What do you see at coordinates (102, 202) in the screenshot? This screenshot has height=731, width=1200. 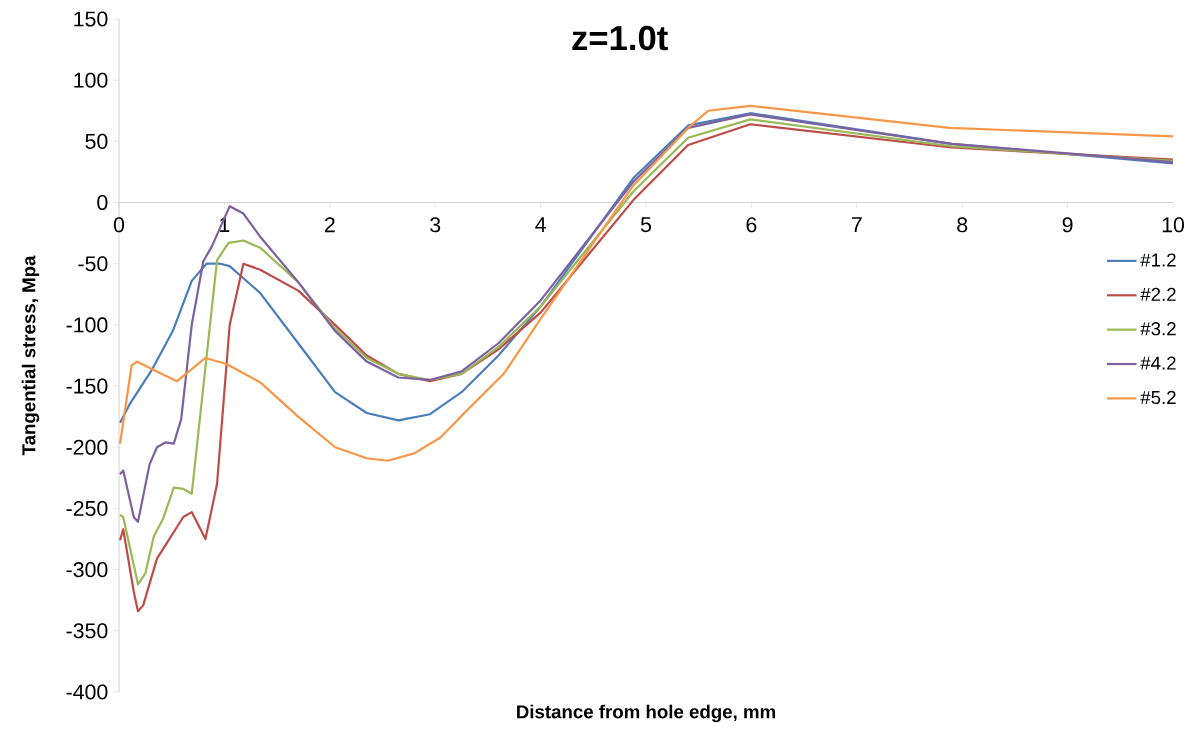 I see `y-tick-label: 0` at bounding box center [102, 202].